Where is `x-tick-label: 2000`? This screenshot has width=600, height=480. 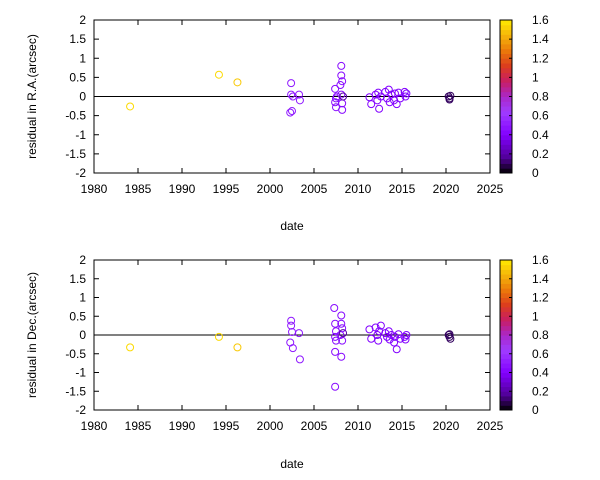
x-tick-label: 2000 is located at coordinates (270, 426).